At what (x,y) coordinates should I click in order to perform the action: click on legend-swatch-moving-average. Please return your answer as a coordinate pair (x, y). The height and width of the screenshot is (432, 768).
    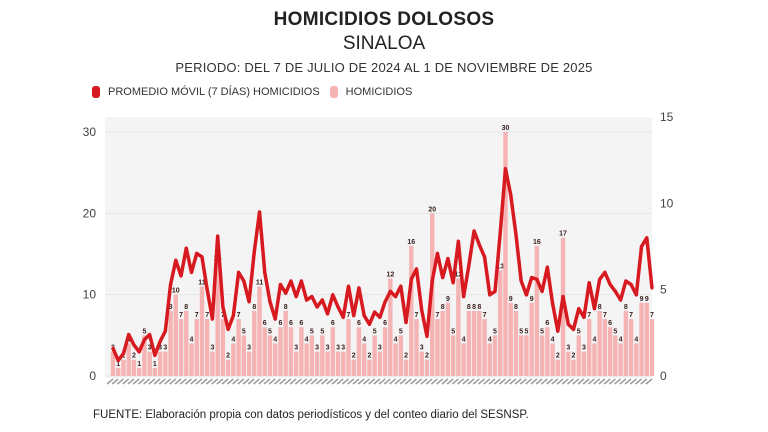
    Looking at the image, I should click on (96, 92).